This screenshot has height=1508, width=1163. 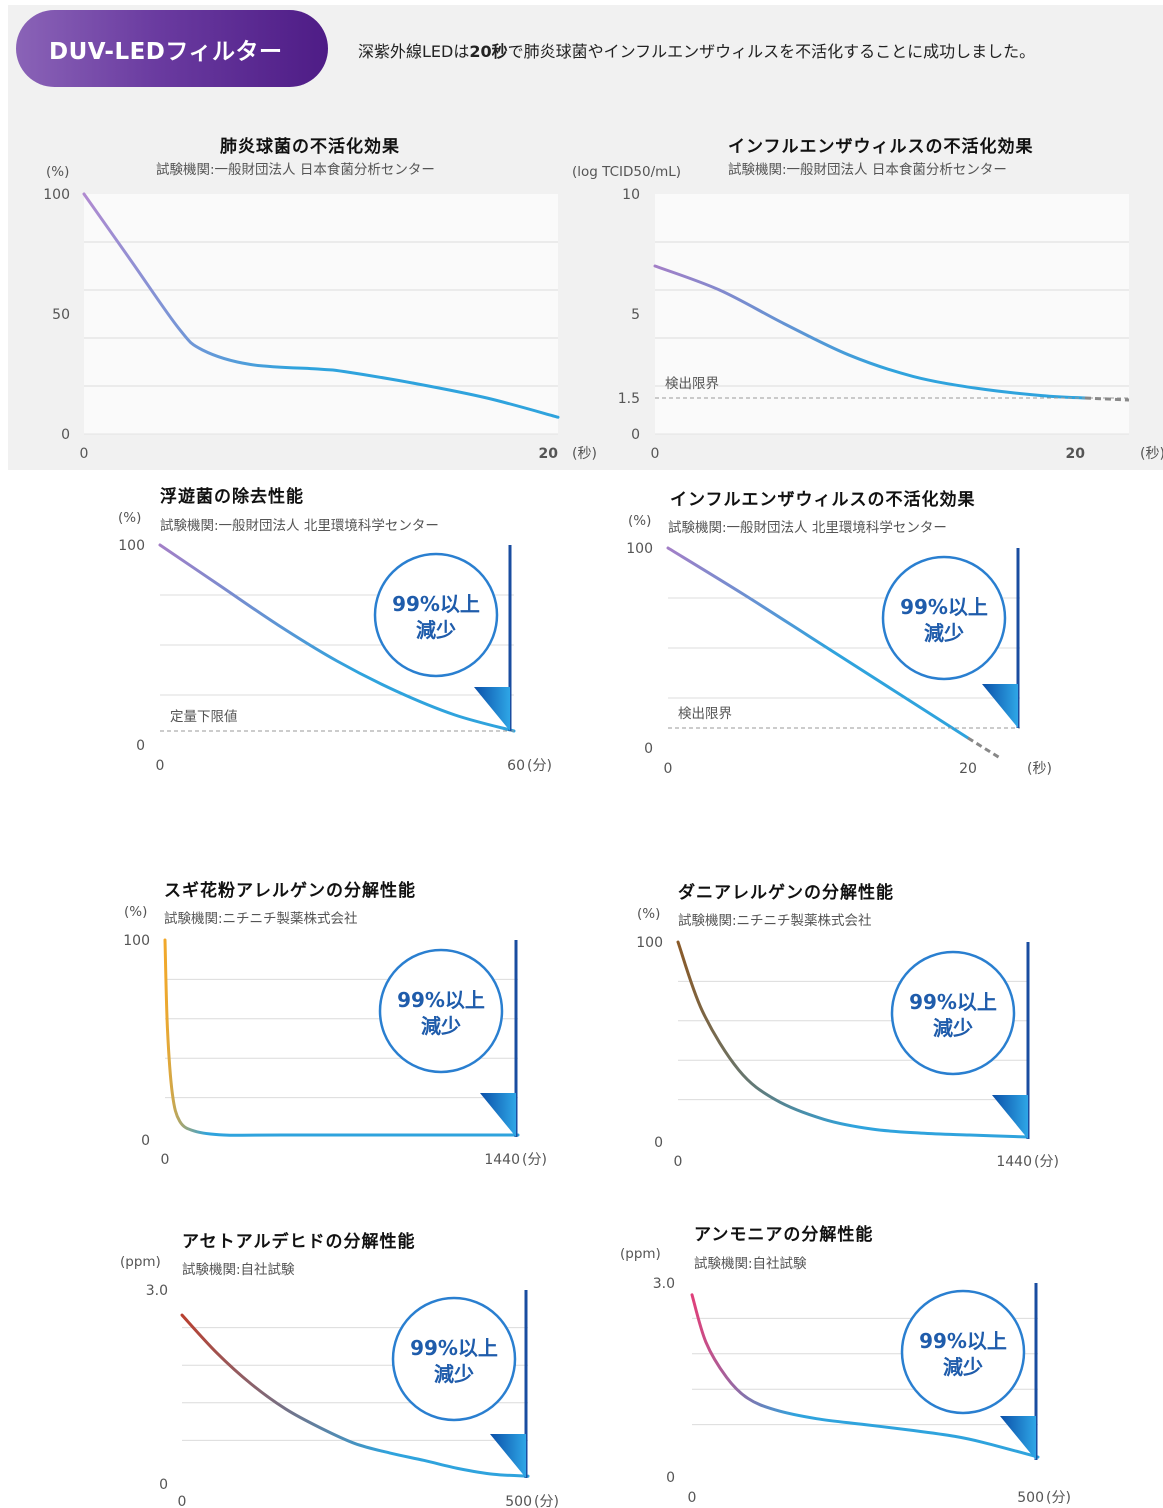 I want to click on intro-bold: 20秒, so click(x=488, y=51).